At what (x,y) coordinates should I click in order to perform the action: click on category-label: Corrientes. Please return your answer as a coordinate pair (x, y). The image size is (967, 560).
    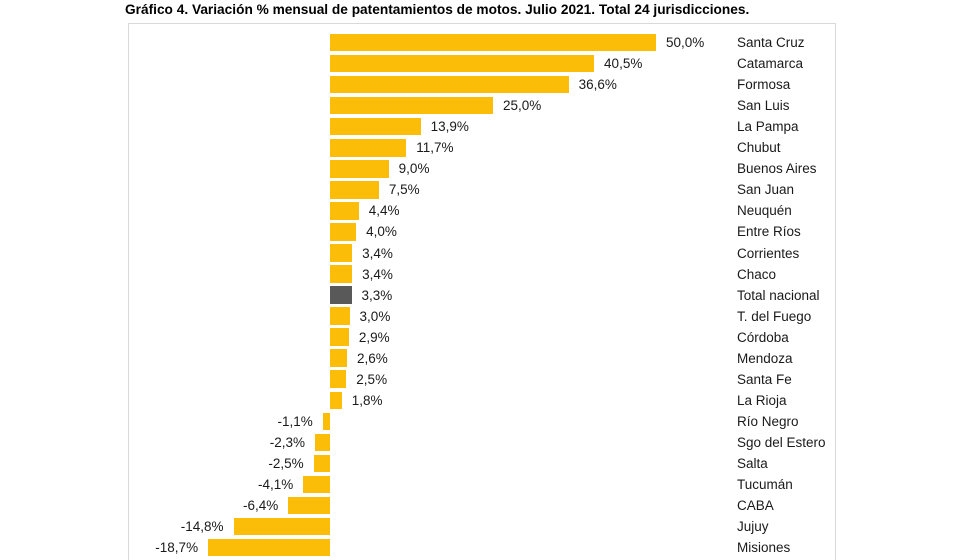
    Looking at the image, I should click on (768, 253).